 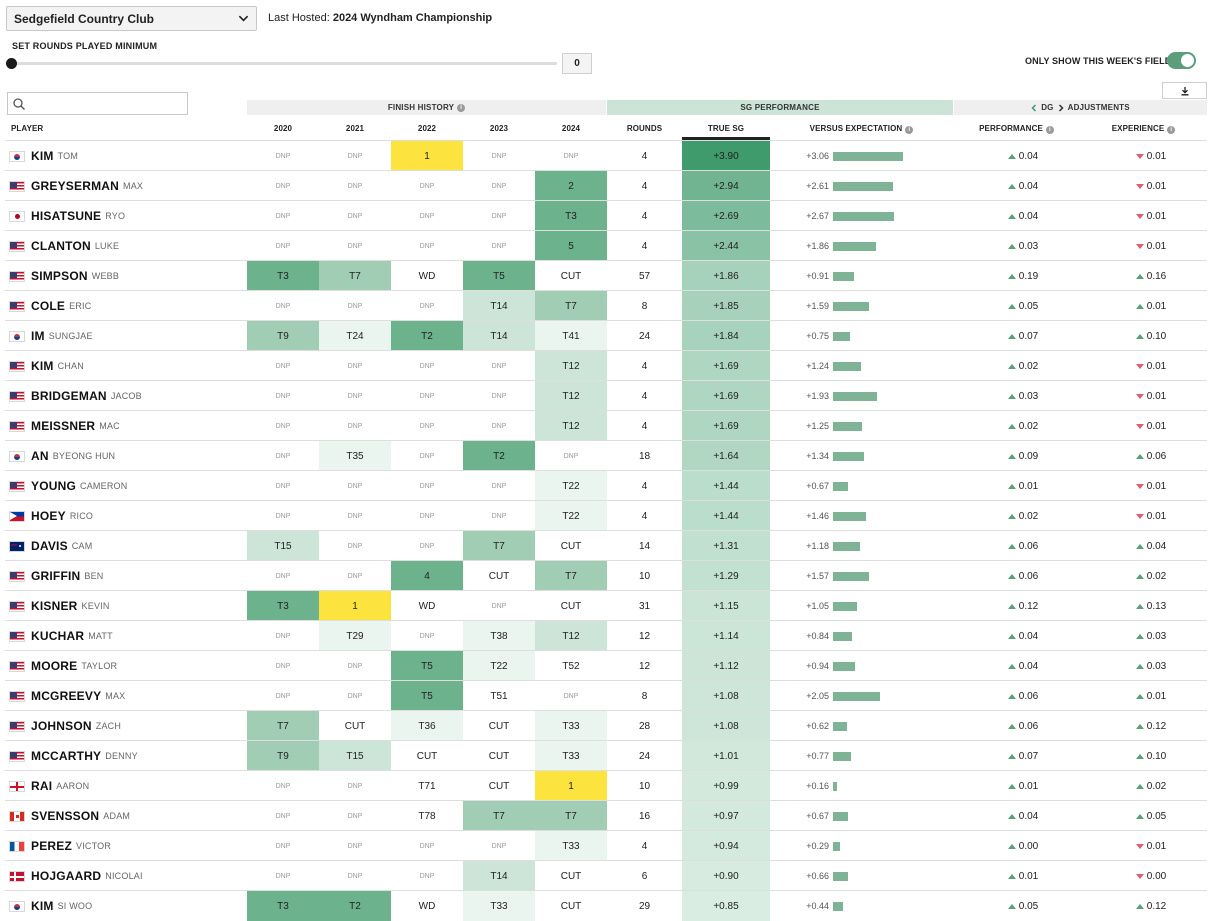 What do you see at coordinates (283, 276) in the screenshot?
I see `finish-cell: T3` at bounding box center [283, 276].